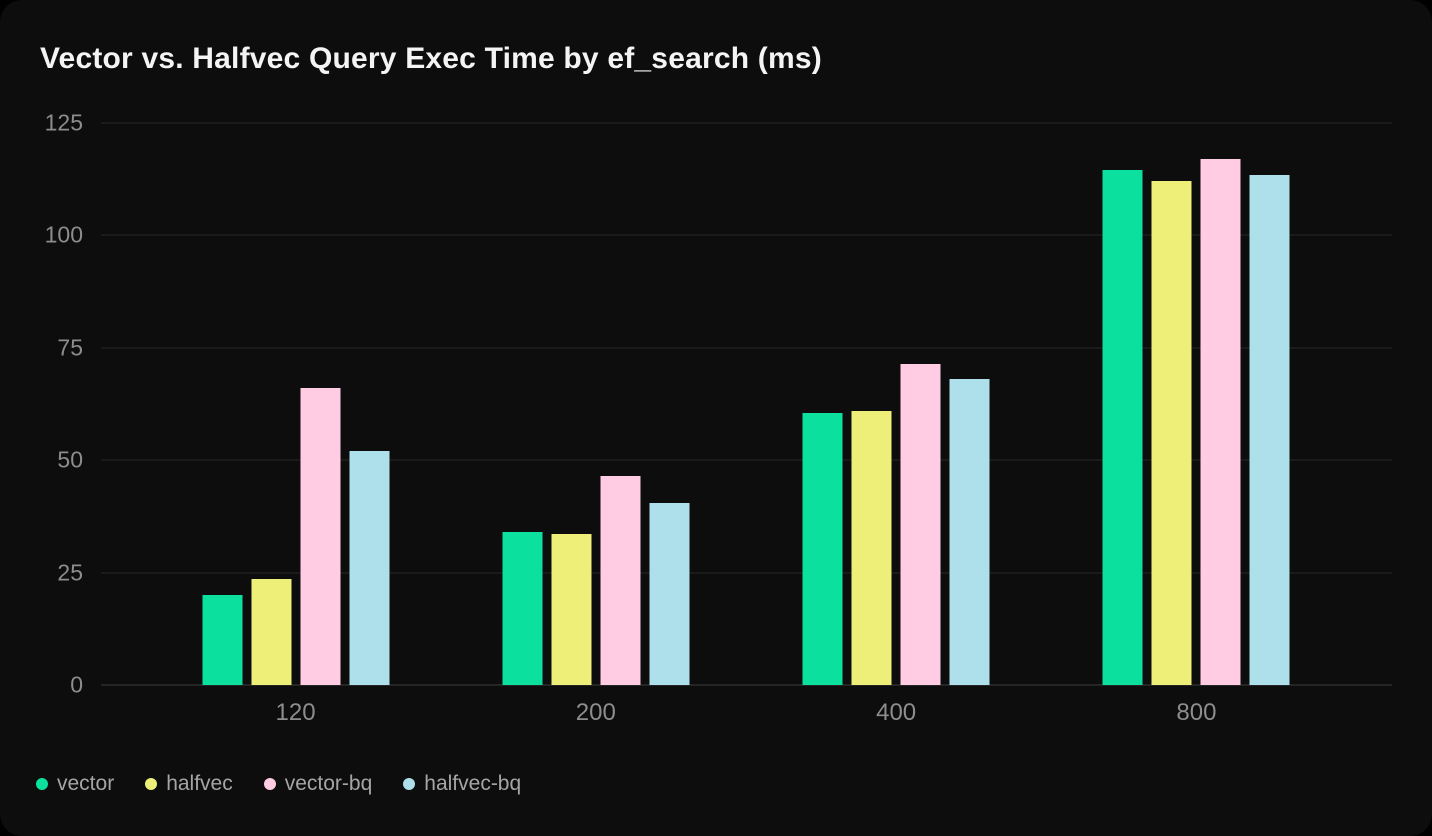  I want to click on y-axis-tick-label: 100, so click(63, 234).